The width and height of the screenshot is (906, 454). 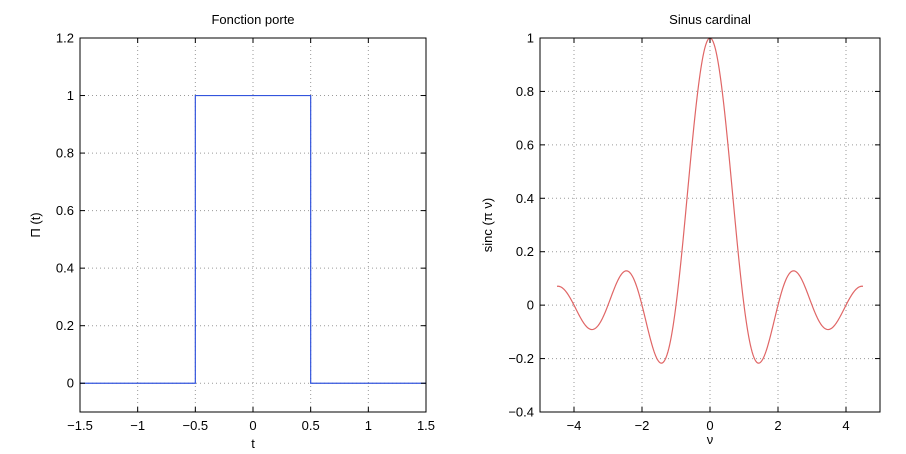 I want to click on x-tick-label: 4, so click(x=845, y=425).